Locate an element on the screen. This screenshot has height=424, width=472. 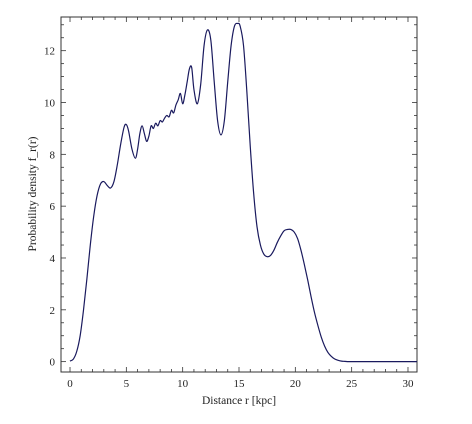
y-tick-label: 4 is located at coordinates (53, 259).